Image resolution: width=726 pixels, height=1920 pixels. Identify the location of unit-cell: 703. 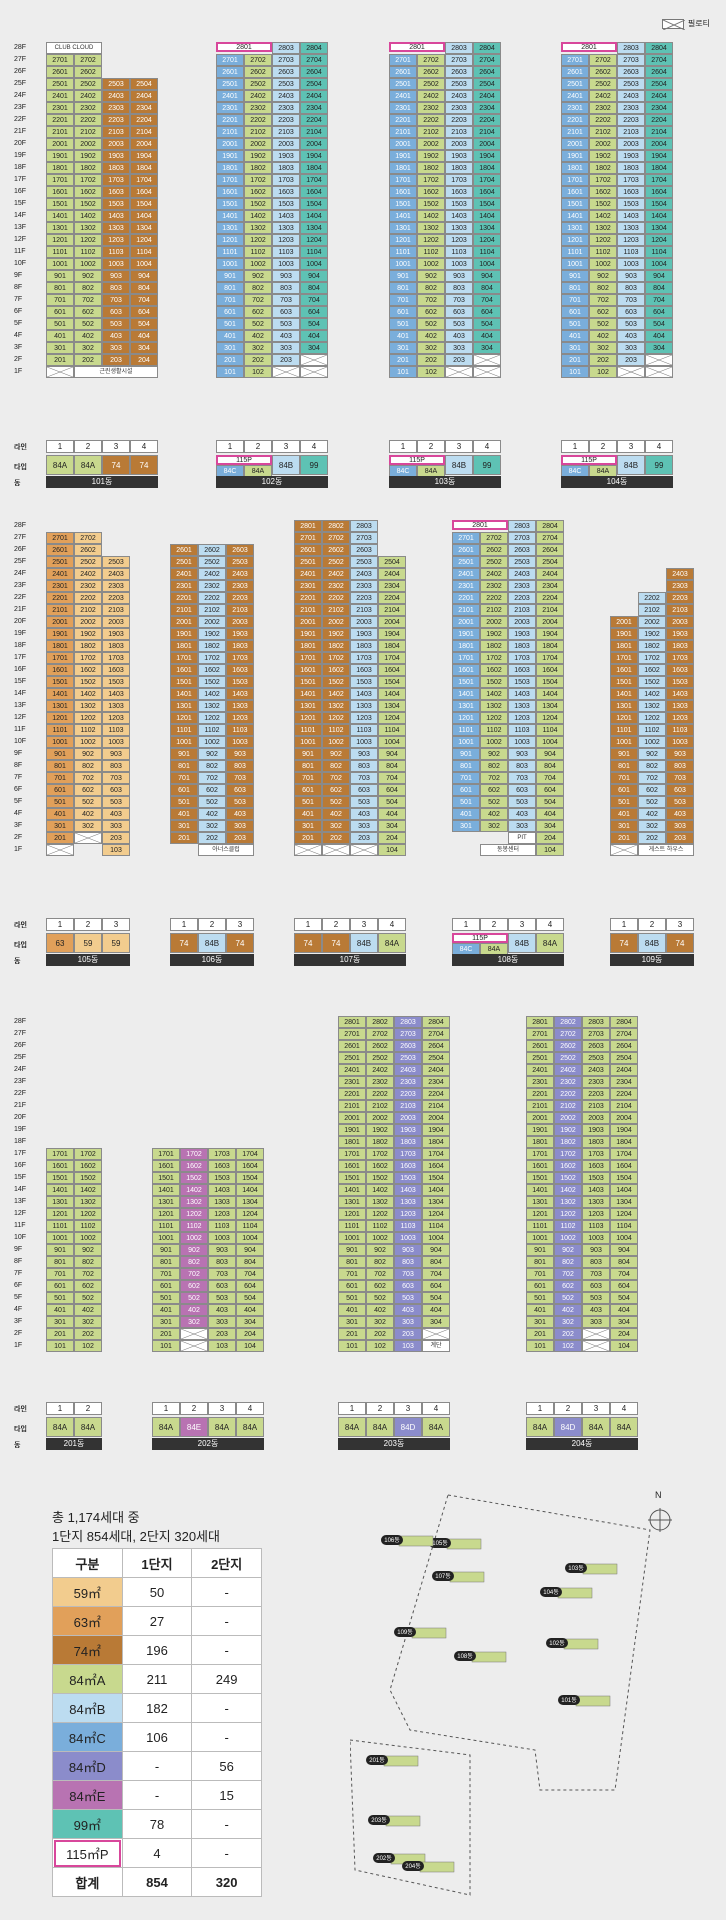
(459, 300).